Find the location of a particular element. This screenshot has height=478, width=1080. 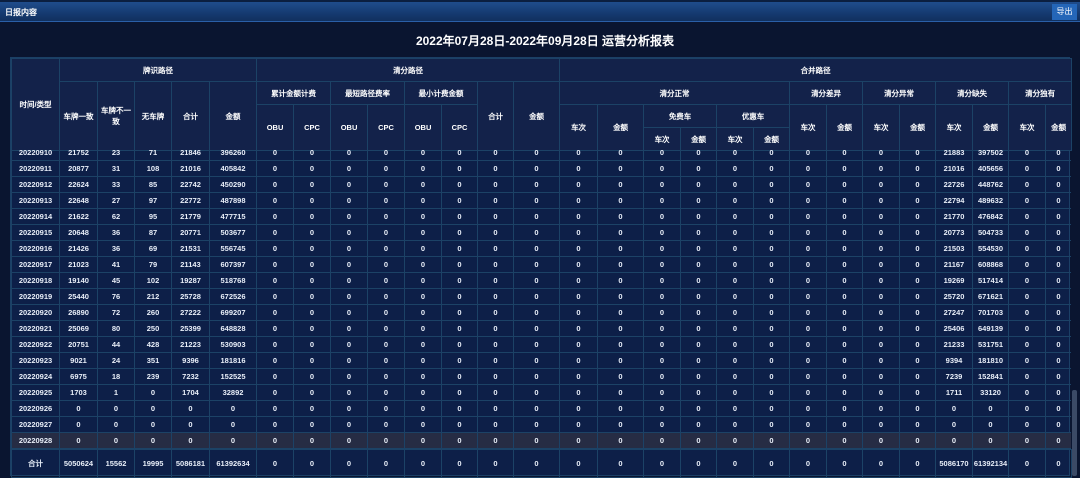

table-row: 20220926 0 0 0 0 0 0 0 0 0 0 0 0 0 0 0 0 0 0 0 0 0 0 0 0 0 0 0 is located at coordinates (541, 408).